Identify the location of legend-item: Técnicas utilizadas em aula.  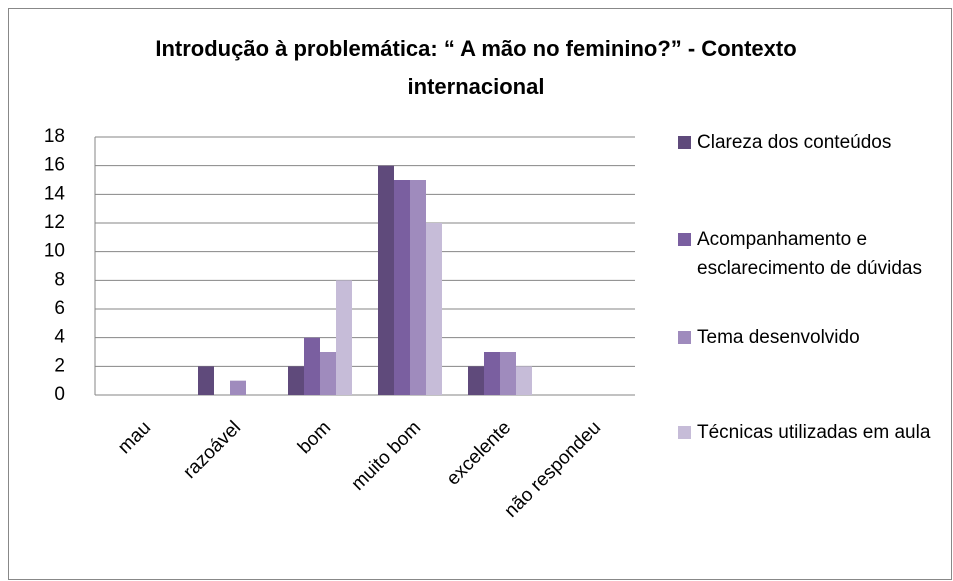
(813, 432).